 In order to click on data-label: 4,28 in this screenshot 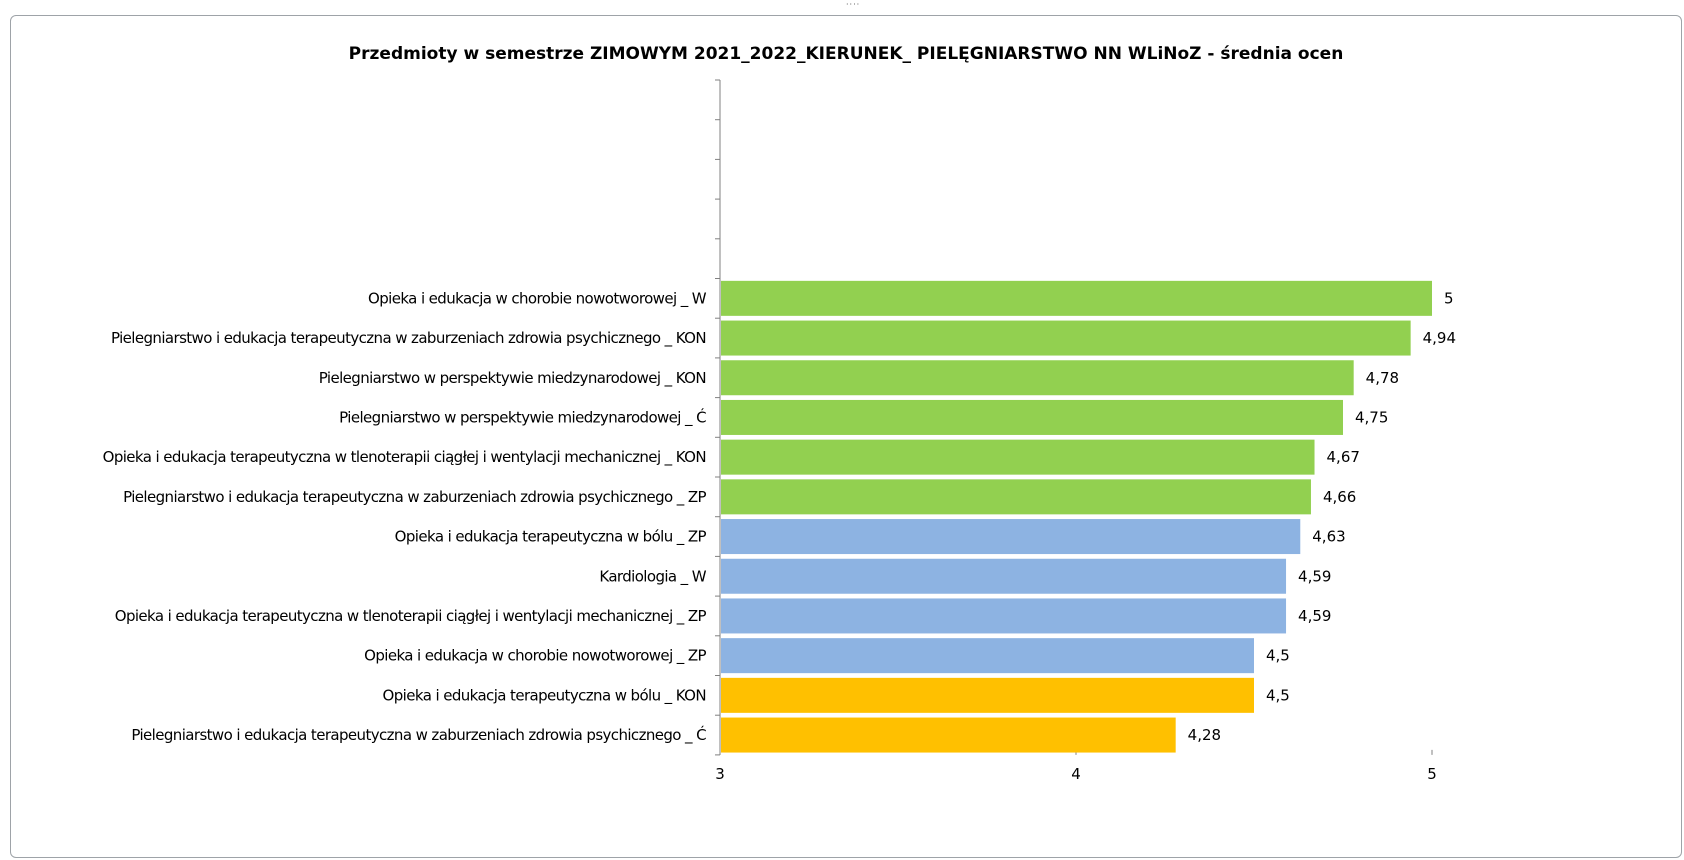, I will do `click(1204, 735)`.